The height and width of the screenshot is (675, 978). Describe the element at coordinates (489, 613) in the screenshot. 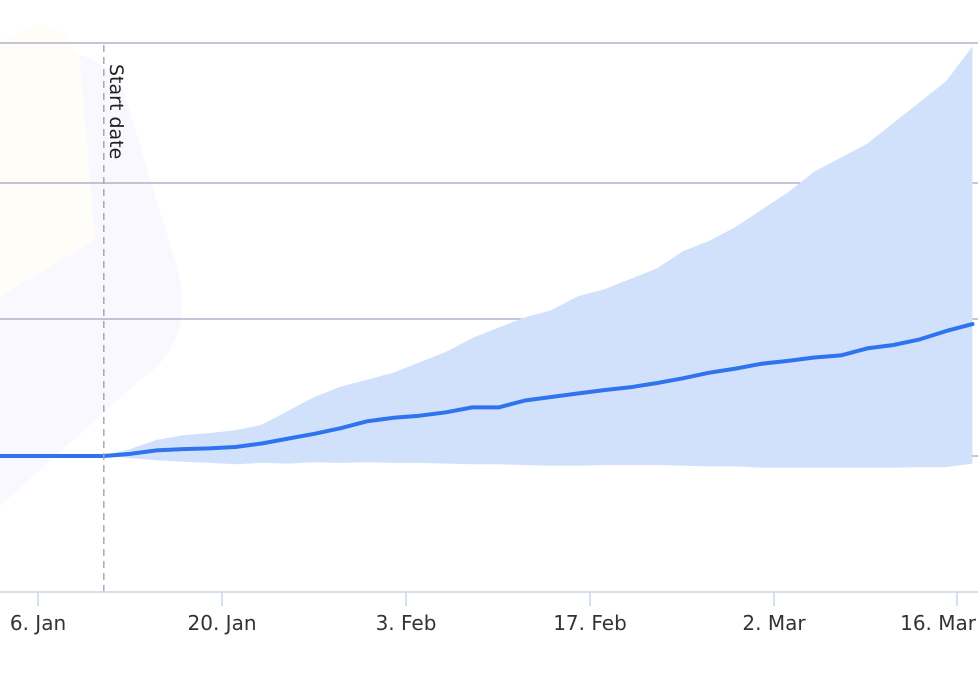

I see `x-axis: 6. Jan 20. Jan 3. Feb 17. Feb 2. Mar 16. Mar` at that location.